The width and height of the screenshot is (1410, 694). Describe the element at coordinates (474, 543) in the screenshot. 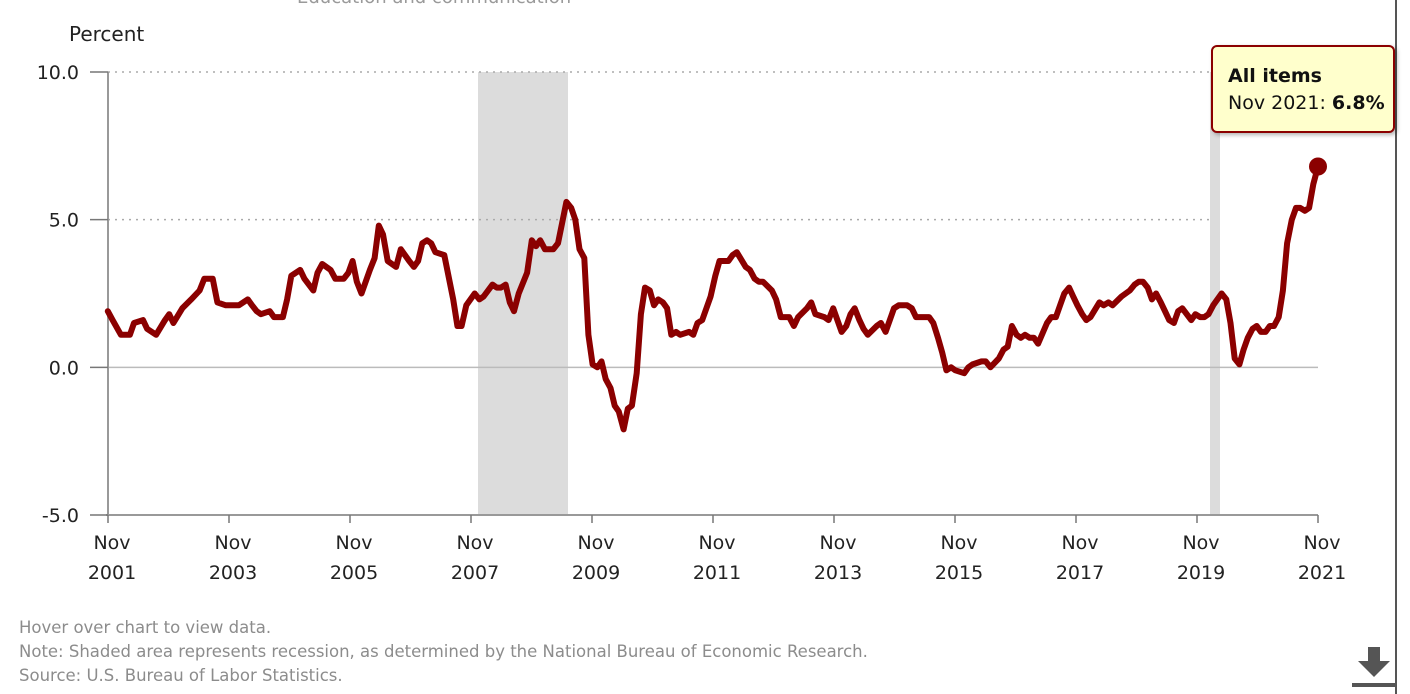

I see `x-tick-month-3: Nov` at that location.